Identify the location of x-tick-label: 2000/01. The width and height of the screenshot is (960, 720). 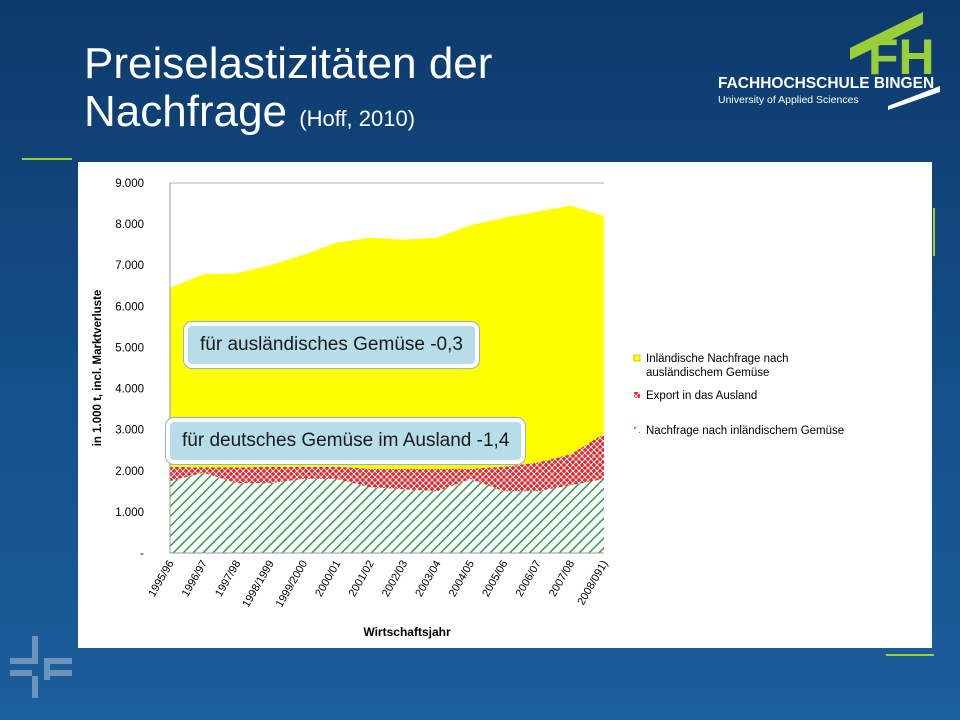
(328, 579).